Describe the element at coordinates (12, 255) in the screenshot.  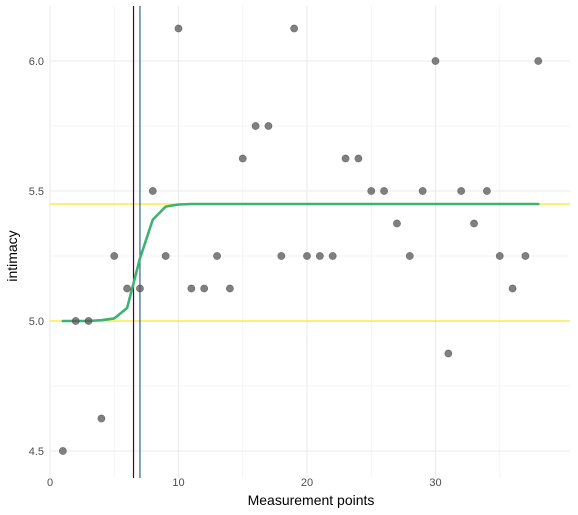
I see `y-axis-title: intimacy` at that location.